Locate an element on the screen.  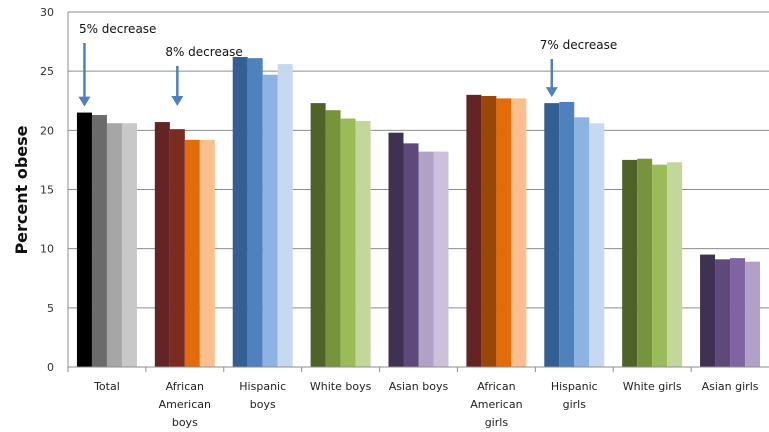
y-axis: 0 5 10 15 20 25 30 is located at coordinates (54, 190).